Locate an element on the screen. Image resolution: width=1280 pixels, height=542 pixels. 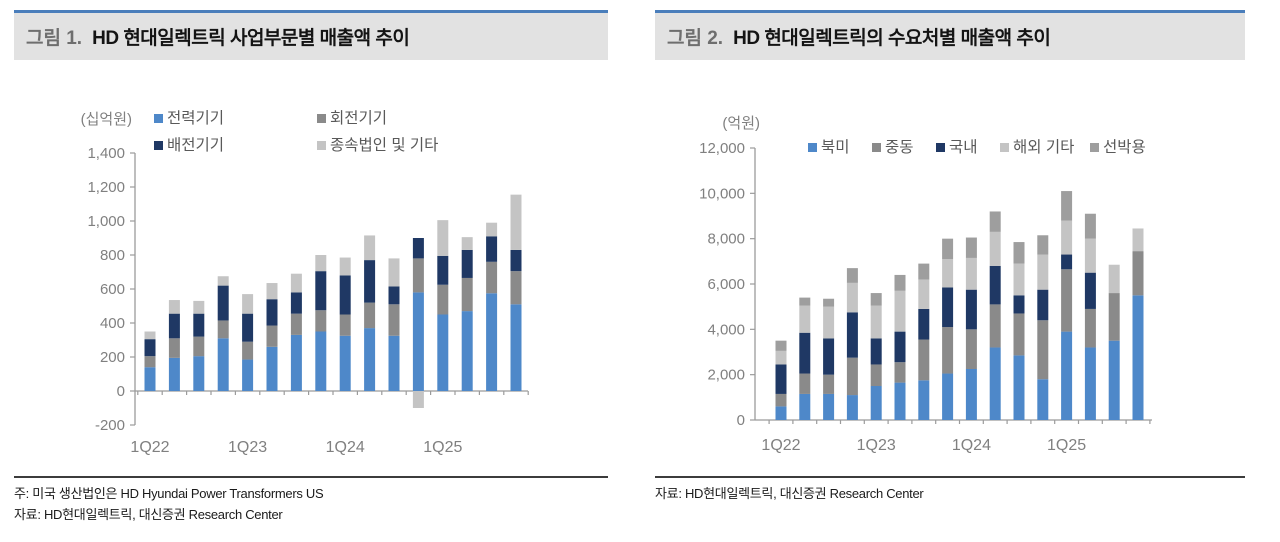
y-tick-label: 4,000 is located at coordinates (726, 329).